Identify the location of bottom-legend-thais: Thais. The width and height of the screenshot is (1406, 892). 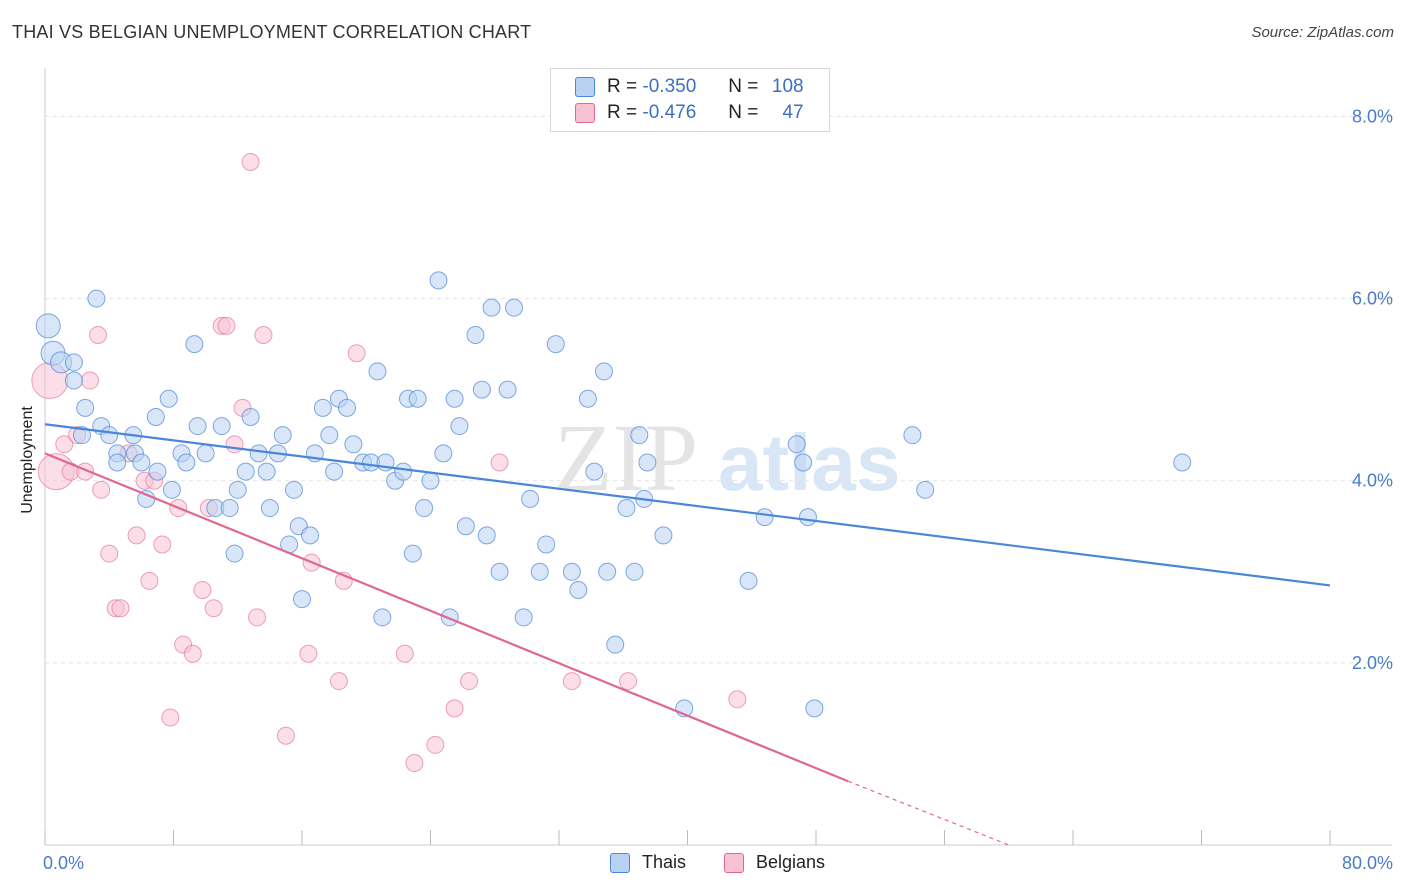
(648, 862).